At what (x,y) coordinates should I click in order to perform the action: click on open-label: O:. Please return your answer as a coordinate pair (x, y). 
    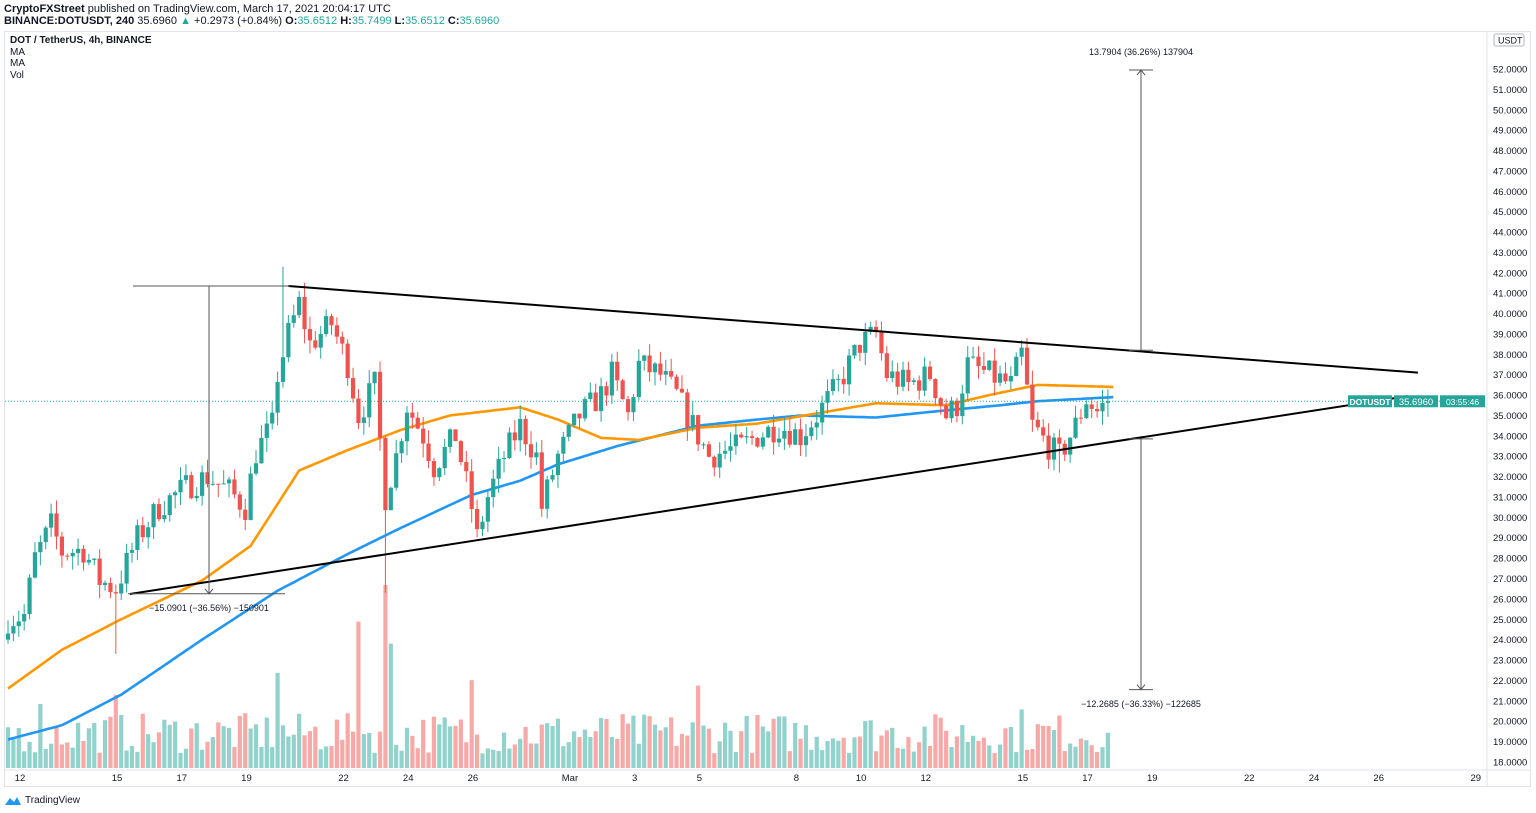
    Looking at the image, I should click on (291, 21).